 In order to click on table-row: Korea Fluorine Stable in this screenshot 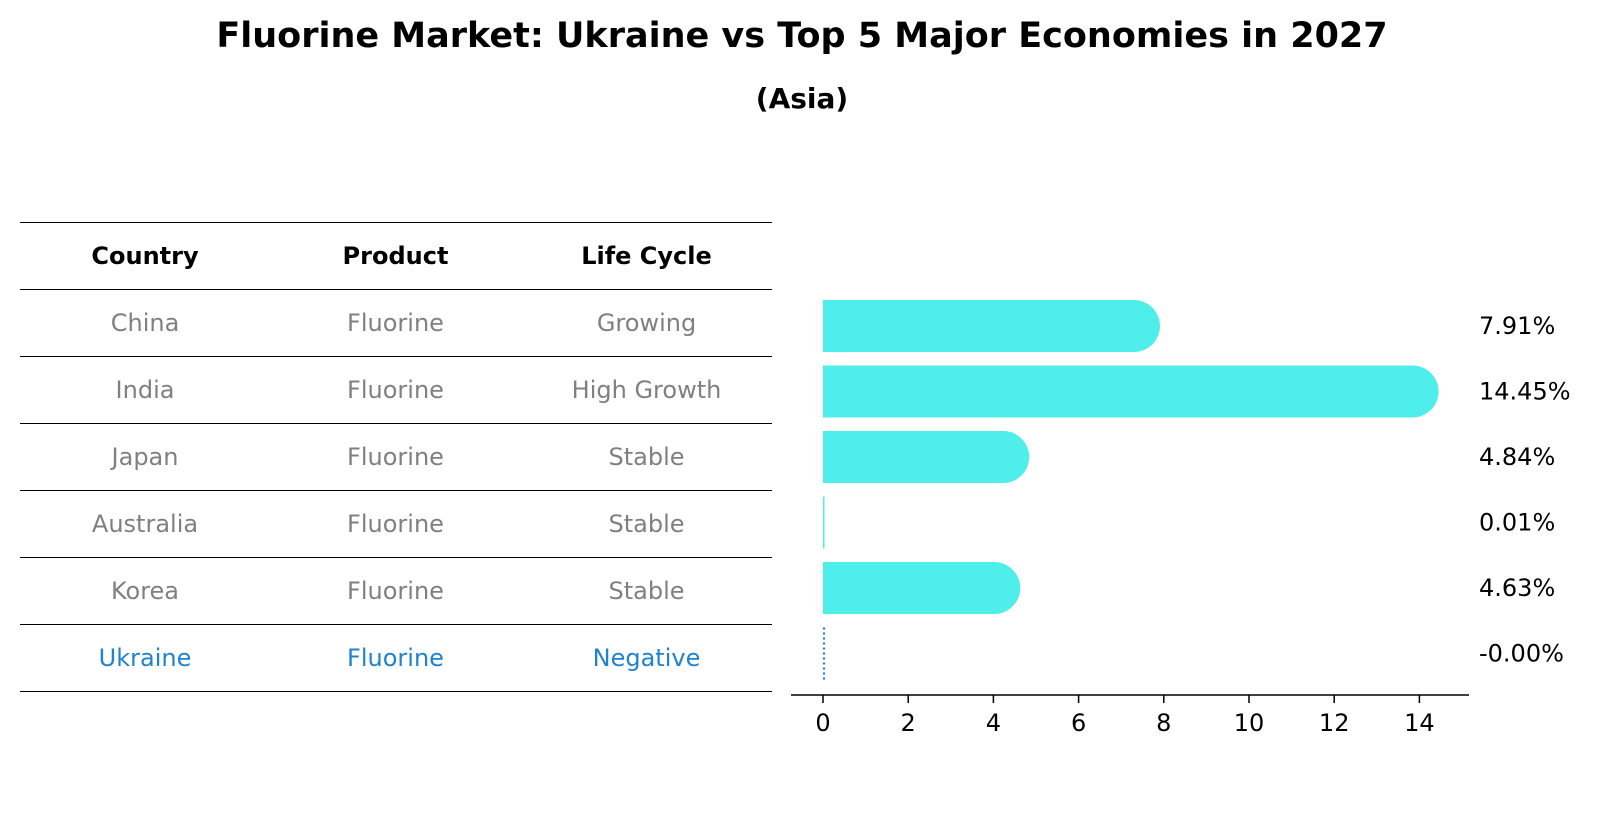, I will do `click(396, 591)`.